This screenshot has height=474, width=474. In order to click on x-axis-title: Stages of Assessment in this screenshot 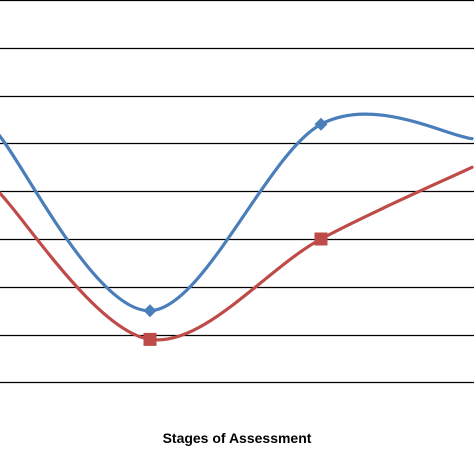, I will do `click(237, 438)`.